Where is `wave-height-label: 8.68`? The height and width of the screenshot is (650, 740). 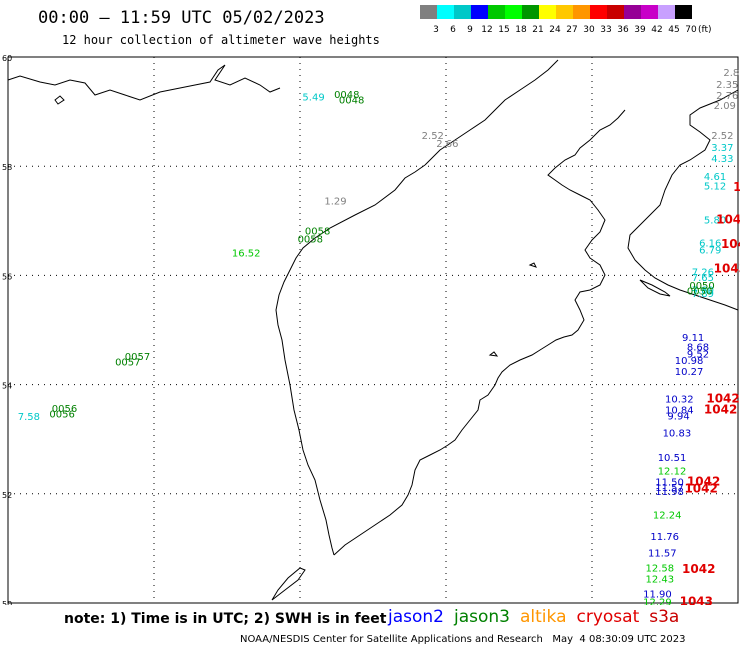 wave-height-label: 8.68 is located at coordinates (698, 348).